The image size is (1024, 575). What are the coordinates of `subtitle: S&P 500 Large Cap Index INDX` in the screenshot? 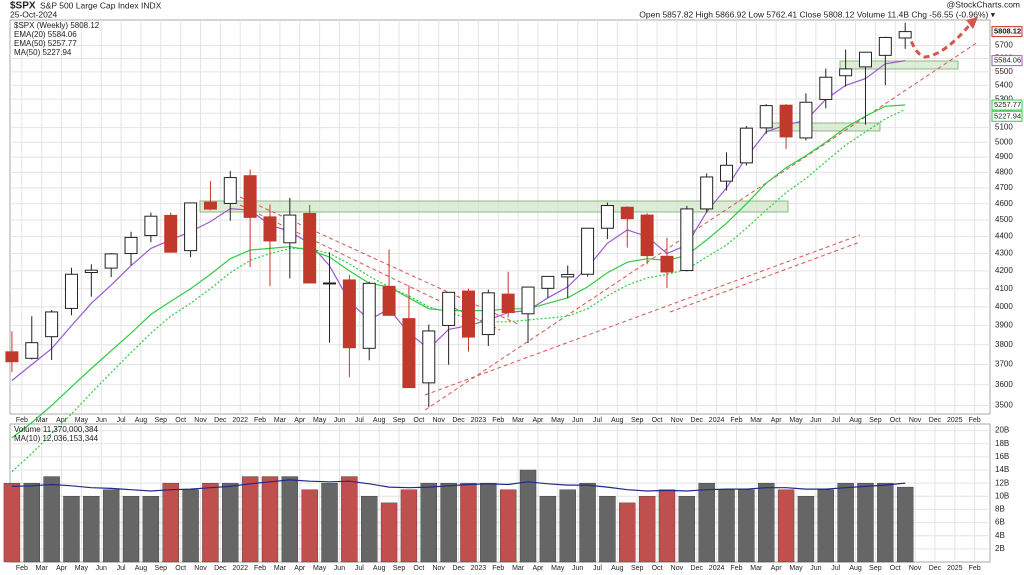 It's located at (101, 5).